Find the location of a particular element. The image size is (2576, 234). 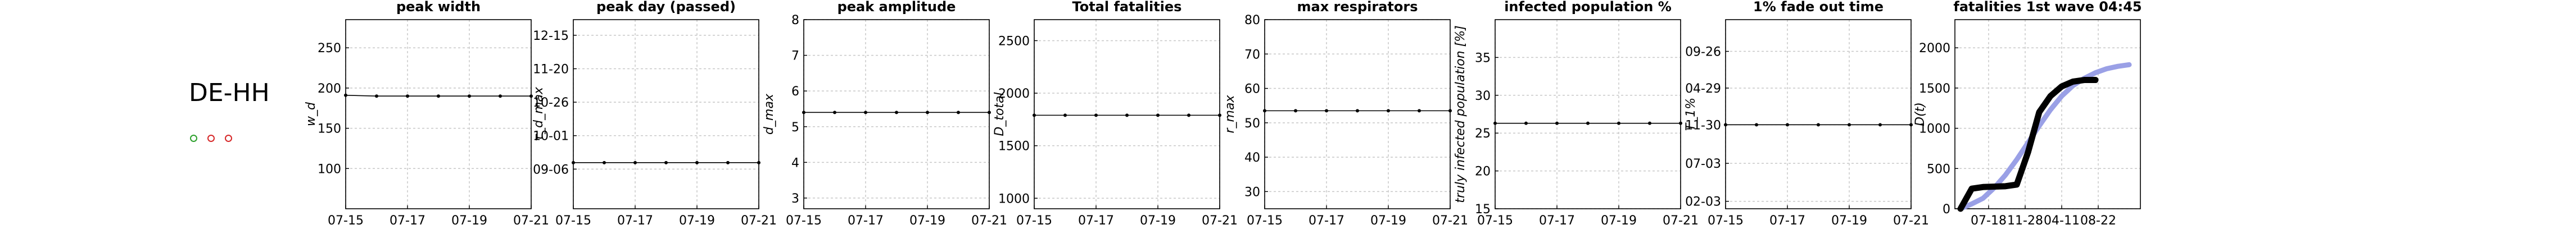

y-tick-label: 3 is located at coordinates (795, 199).